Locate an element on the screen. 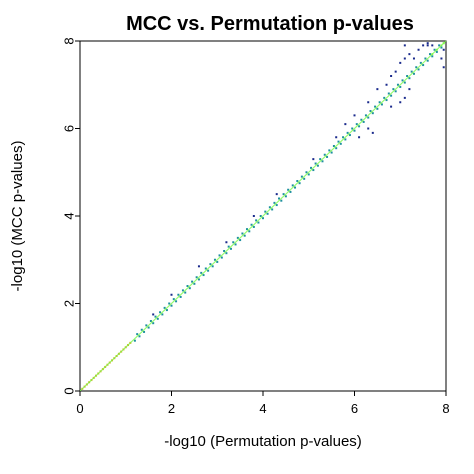 This screenshot has height=474, width=474. x-axis-label: -log10 (Permutation p-values) is located at coordinates (263, 441).